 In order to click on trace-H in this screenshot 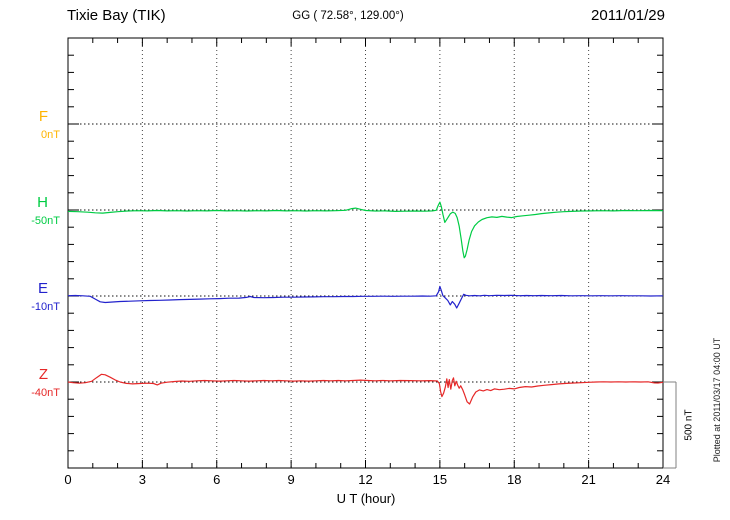, I will do `click(365, 230)`.